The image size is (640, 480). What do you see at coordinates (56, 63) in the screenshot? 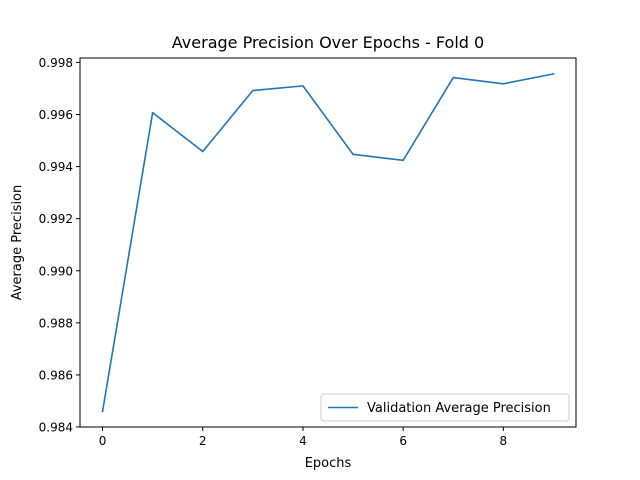
I see `y-tick-label: 0.998` at bounding box center [56, 63].